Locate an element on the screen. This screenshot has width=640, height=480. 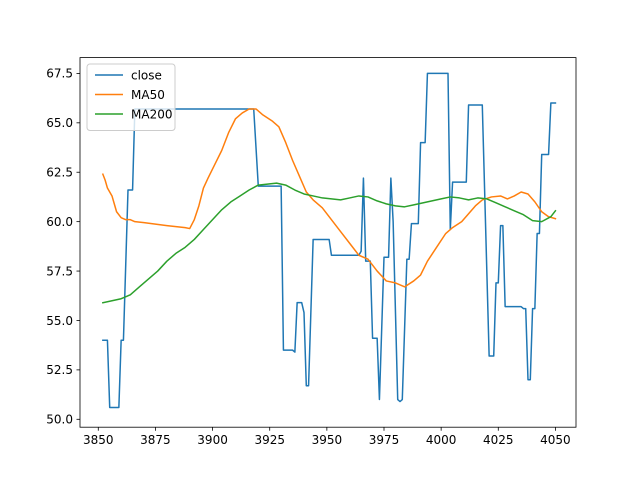
x-tick-label: 3975 is located at coordinates (384, 440).